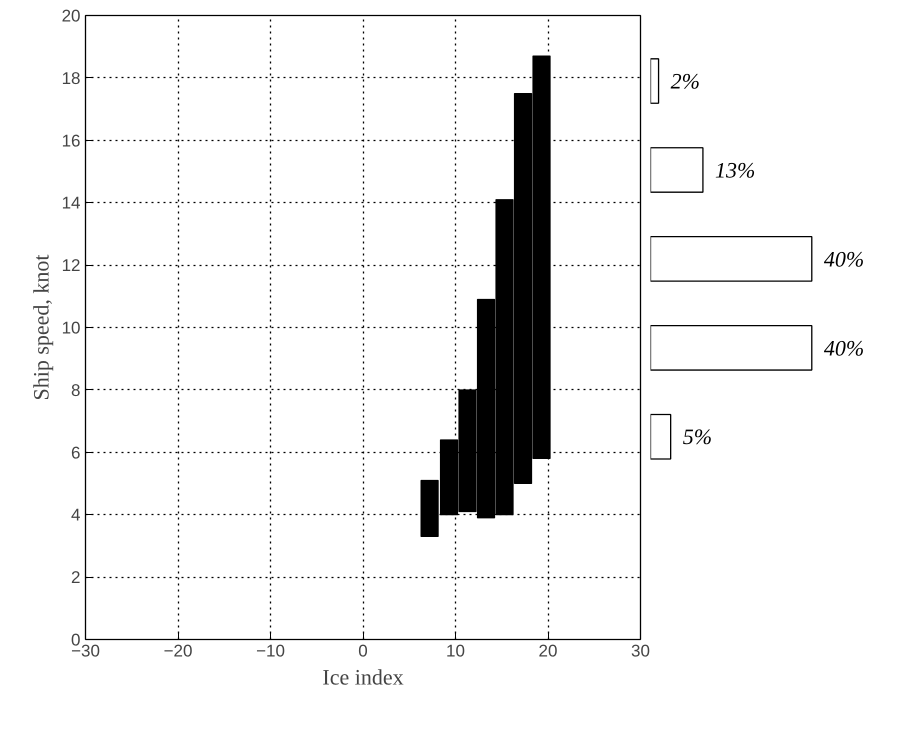 This screenshot has height=734, width=913. Describe the element at coordinates (71, 78) in the screenshot. I see `y-tick-label: 18` at that location.